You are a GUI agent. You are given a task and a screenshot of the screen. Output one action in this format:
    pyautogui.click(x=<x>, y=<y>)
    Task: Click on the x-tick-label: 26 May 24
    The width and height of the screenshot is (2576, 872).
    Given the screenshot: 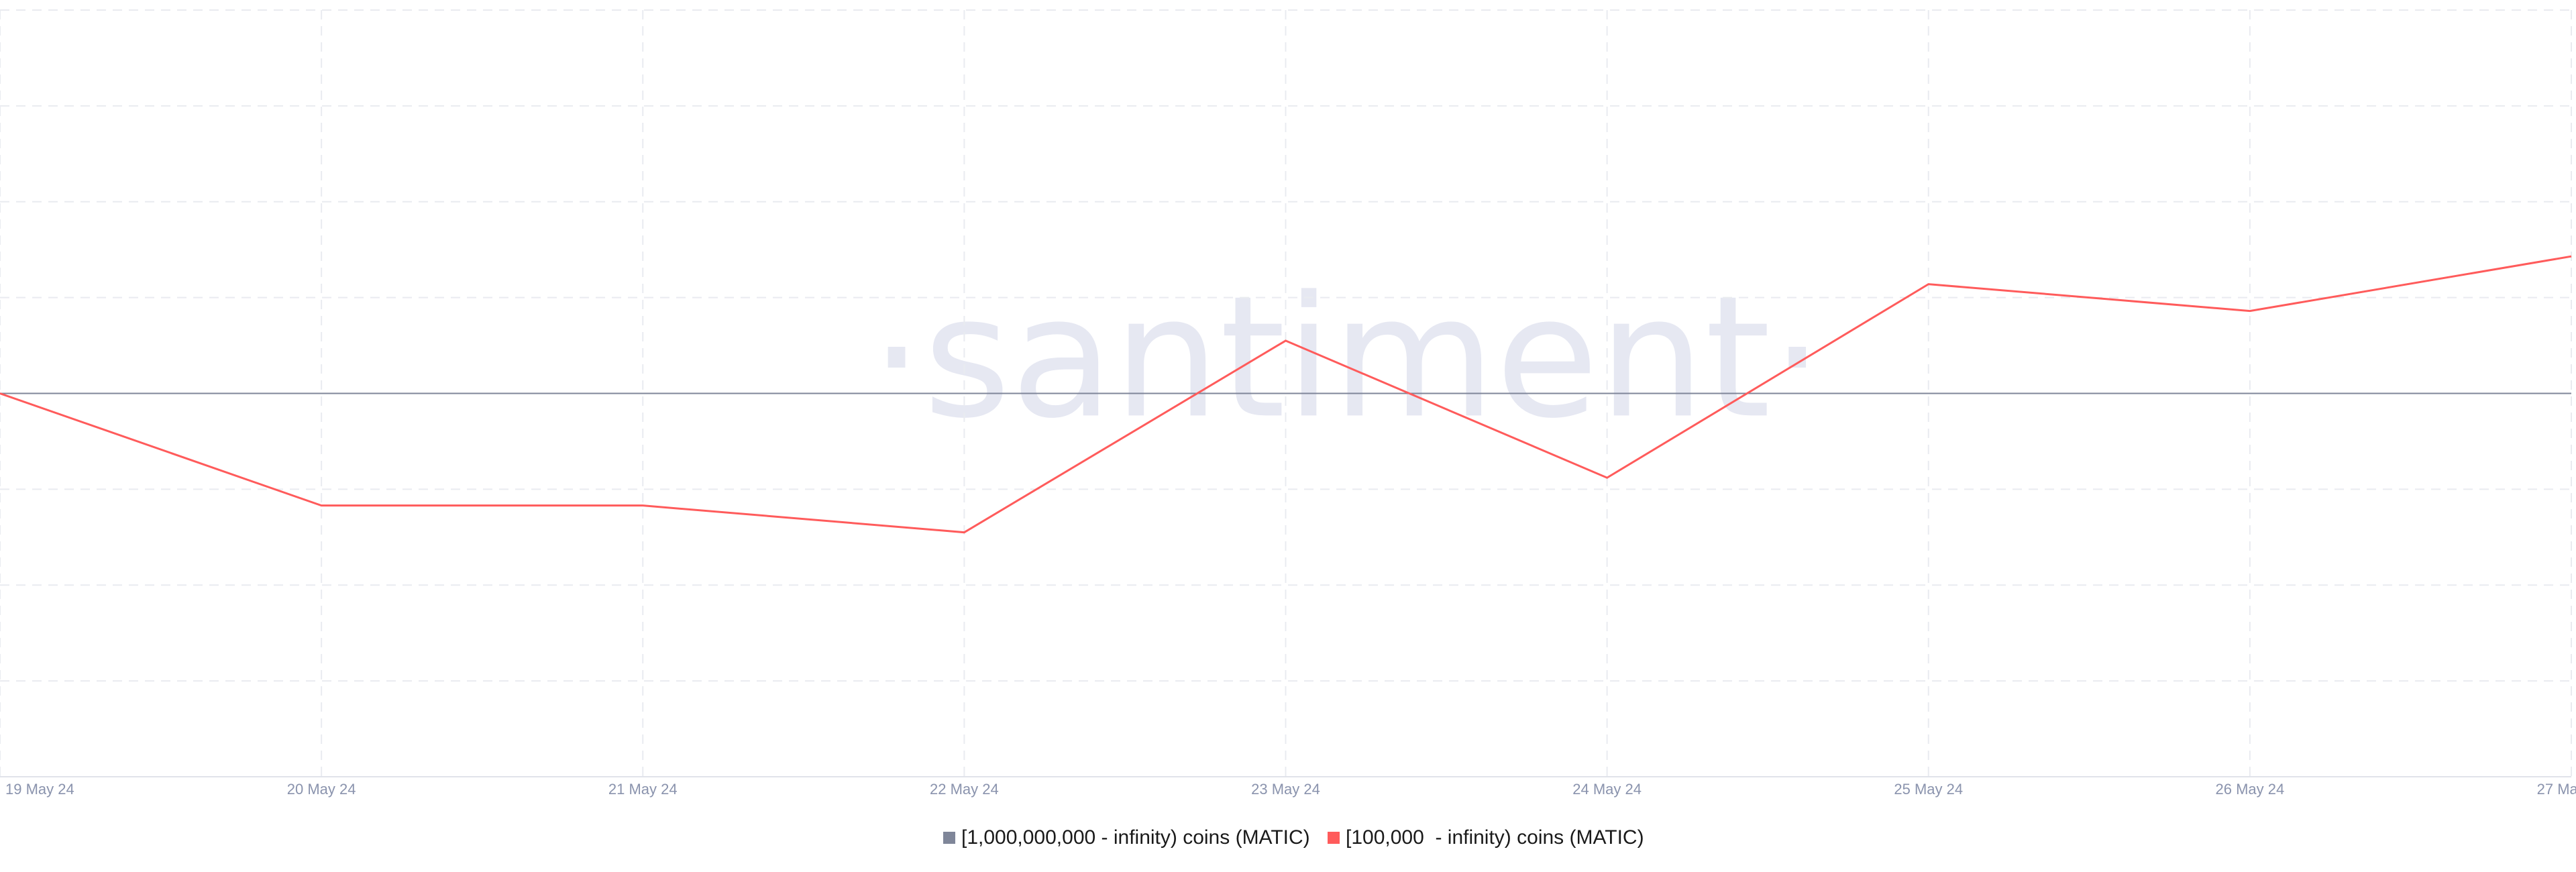 What is the action you would take?
    pyautogui.click(x=2250, y=790)
    